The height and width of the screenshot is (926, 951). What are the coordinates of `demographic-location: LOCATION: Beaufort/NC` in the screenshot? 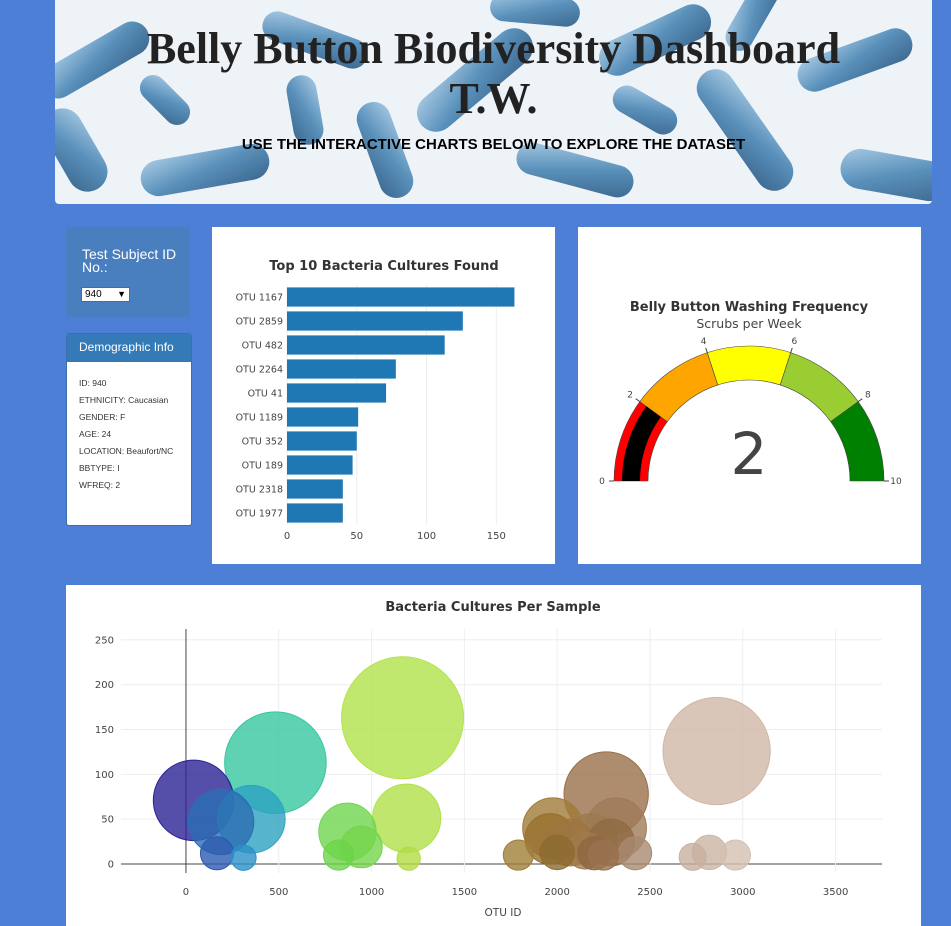 It's located at (126, 451).